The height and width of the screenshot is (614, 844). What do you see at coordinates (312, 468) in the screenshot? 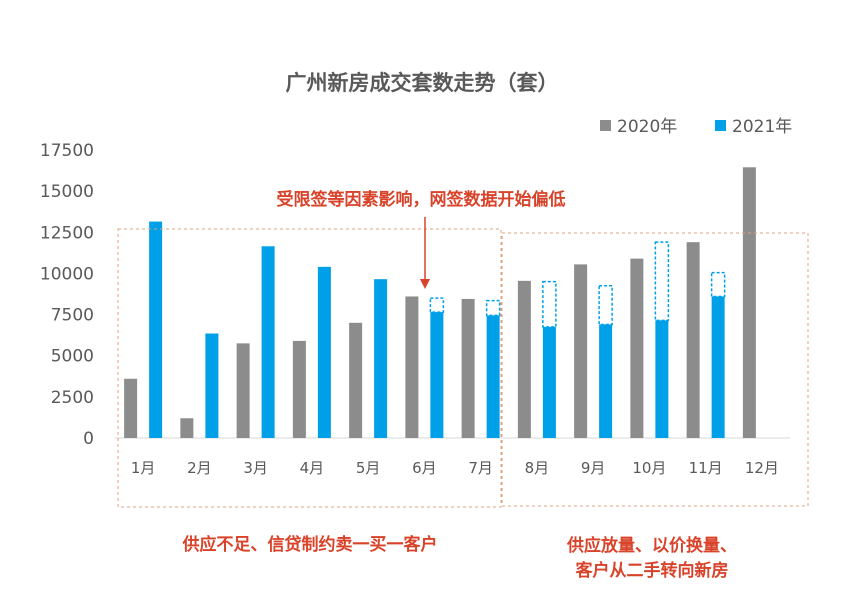
I see `x-tick-label: 4月` at bounding box center [312, 468].